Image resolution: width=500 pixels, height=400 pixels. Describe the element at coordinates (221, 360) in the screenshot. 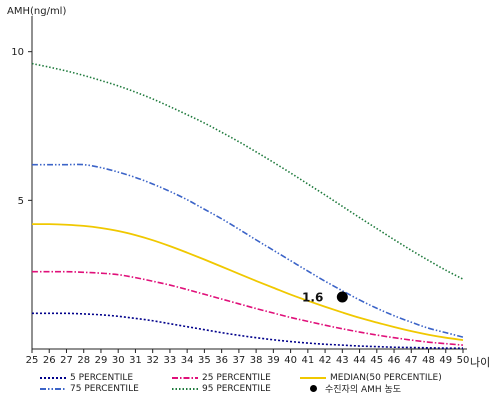

I see `x-tick-label-36: 36` at that location.